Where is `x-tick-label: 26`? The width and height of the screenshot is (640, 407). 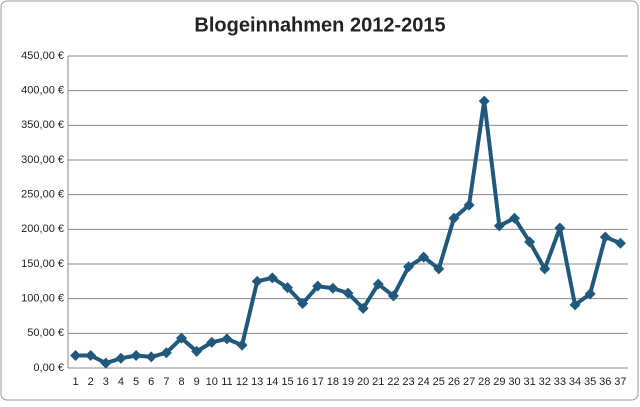 x-tick-label: 26 is located at coordinates (454, 382).